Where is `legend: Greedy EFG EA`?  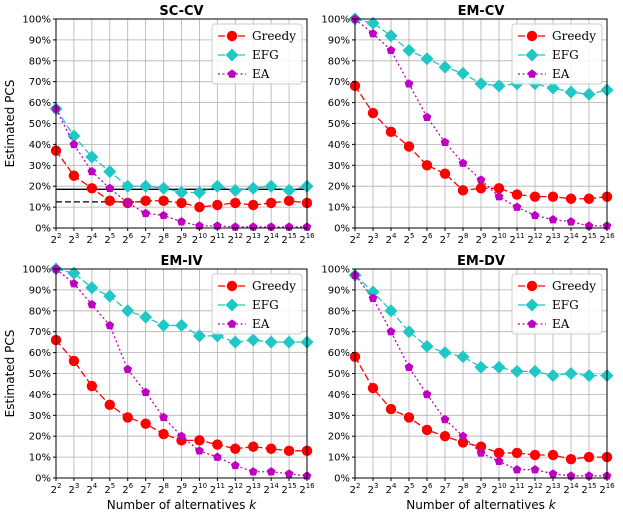
legend: Greedy EFG EA is located at coordinates (257, 304).